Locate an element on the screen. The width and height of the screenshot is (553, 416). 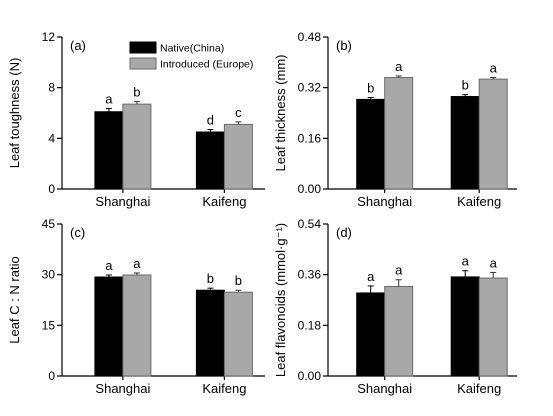
y-tick-label: 4 is located at coordinates (51, 138).